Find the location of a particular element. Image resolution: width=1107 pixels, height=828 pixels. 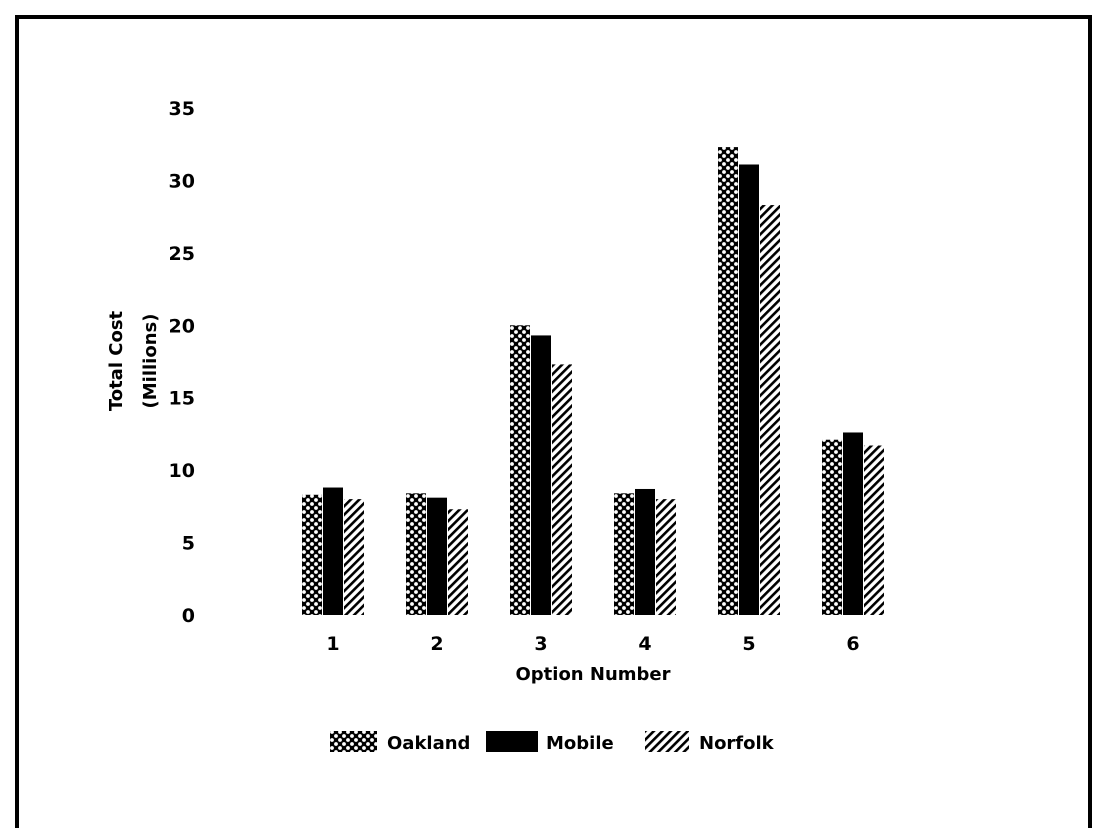

y-axis-sublabel: (Millions) is located at coordinates (150, 361).